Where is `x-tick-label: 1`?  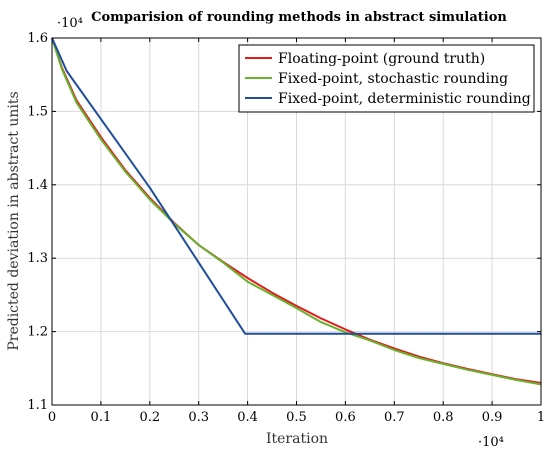
x-tick-label: 1 is located at coordinates (541, 417).